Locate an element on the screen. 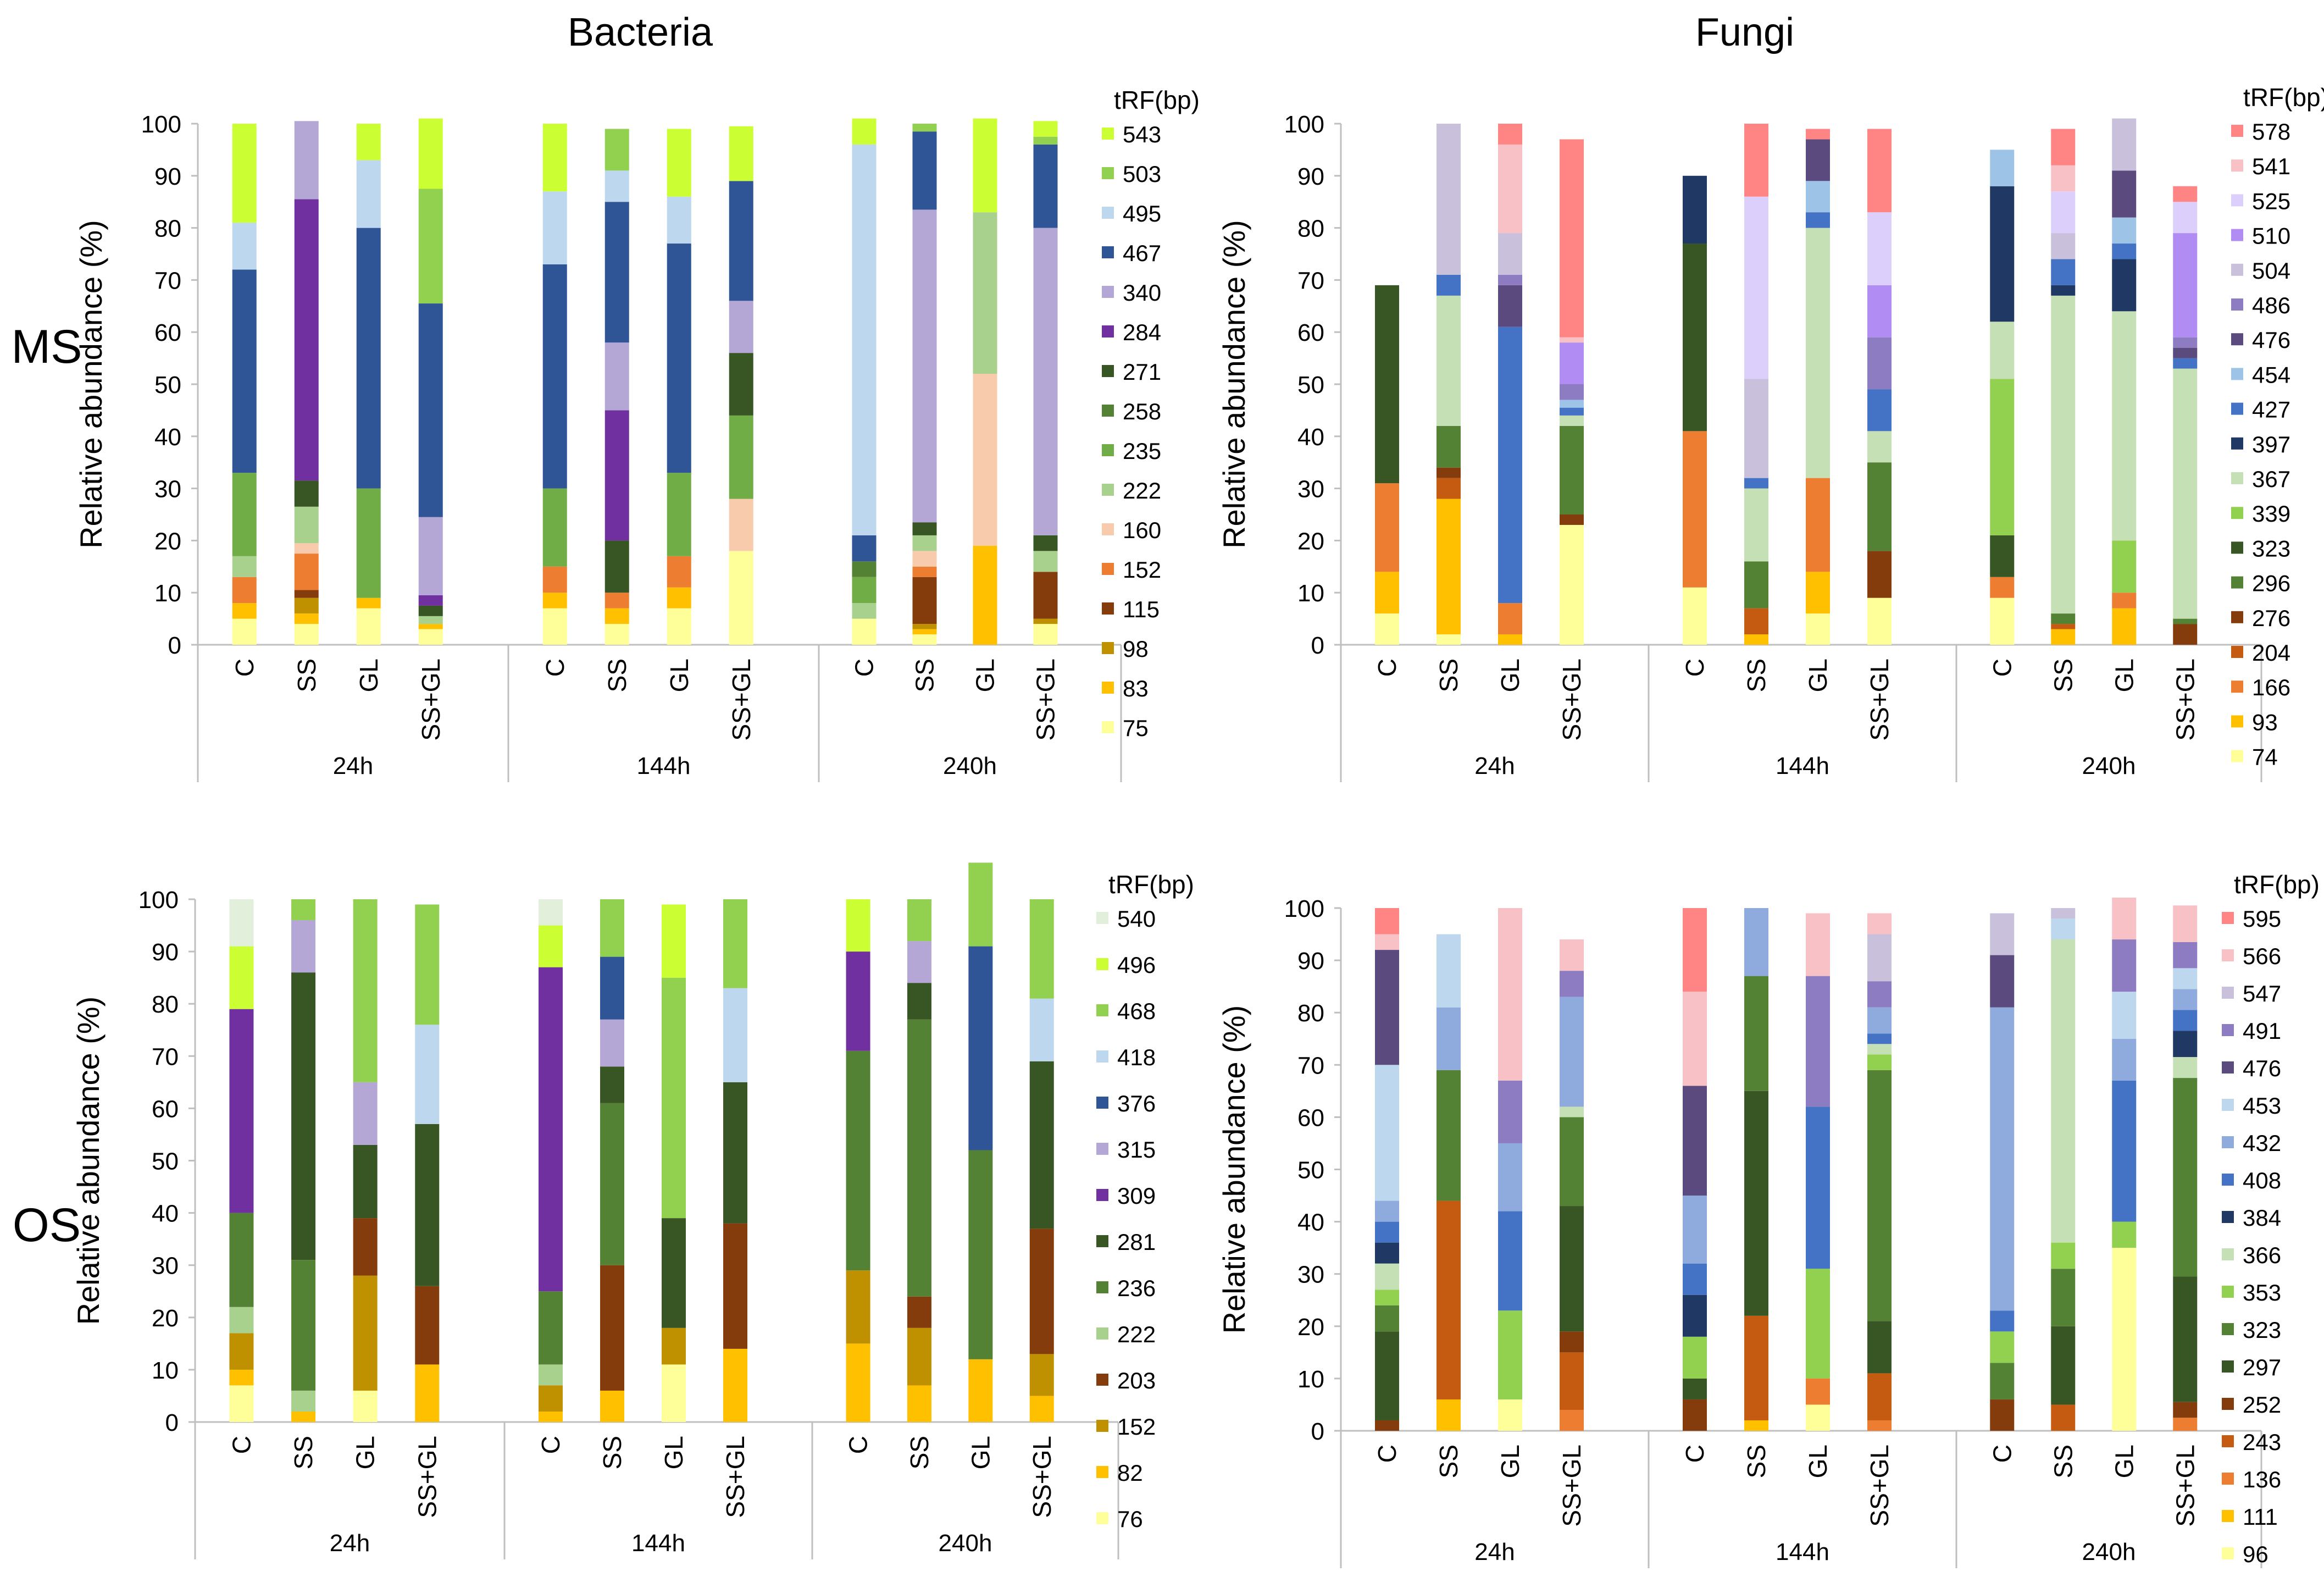 Image resolution: width=2324 pixels, height=1588 pixels. legend-label-82: 82 is located at coordinates (1130, 1473).